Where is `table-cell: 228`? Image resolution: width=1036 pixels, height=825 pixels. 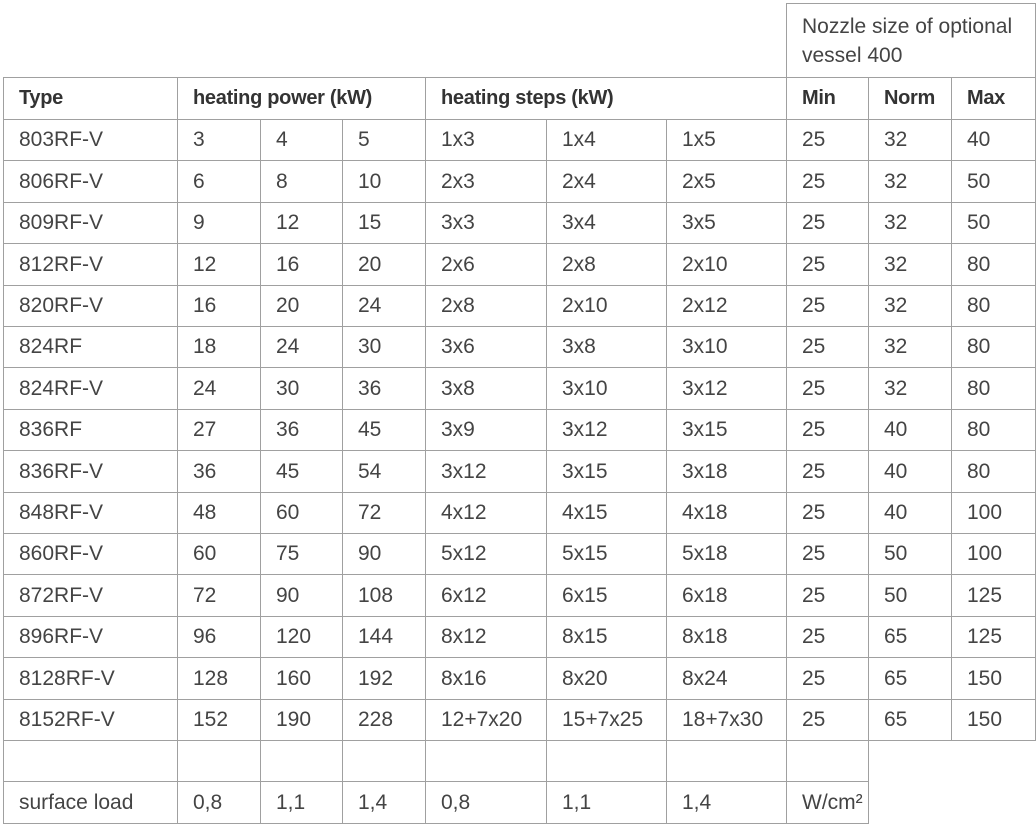 table-cell: 228 is located at coordinates (384, 720).